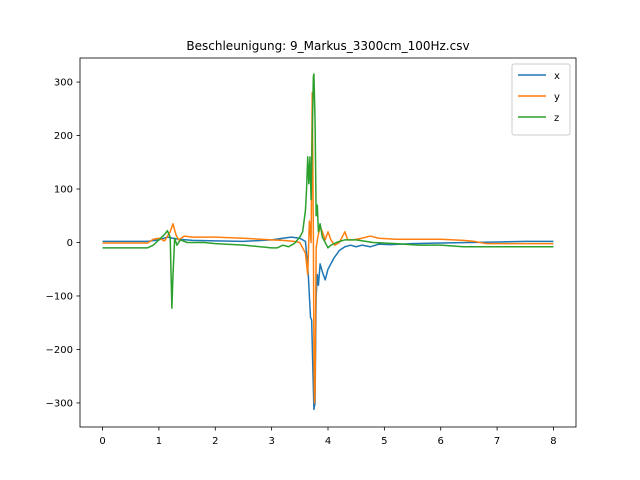 The height and width of the screenshot is (480, 640). What do you see at coordinates (553, 441) in the screenshot?
I see `x-tick-label: 8` at bounding box center [553, 441].